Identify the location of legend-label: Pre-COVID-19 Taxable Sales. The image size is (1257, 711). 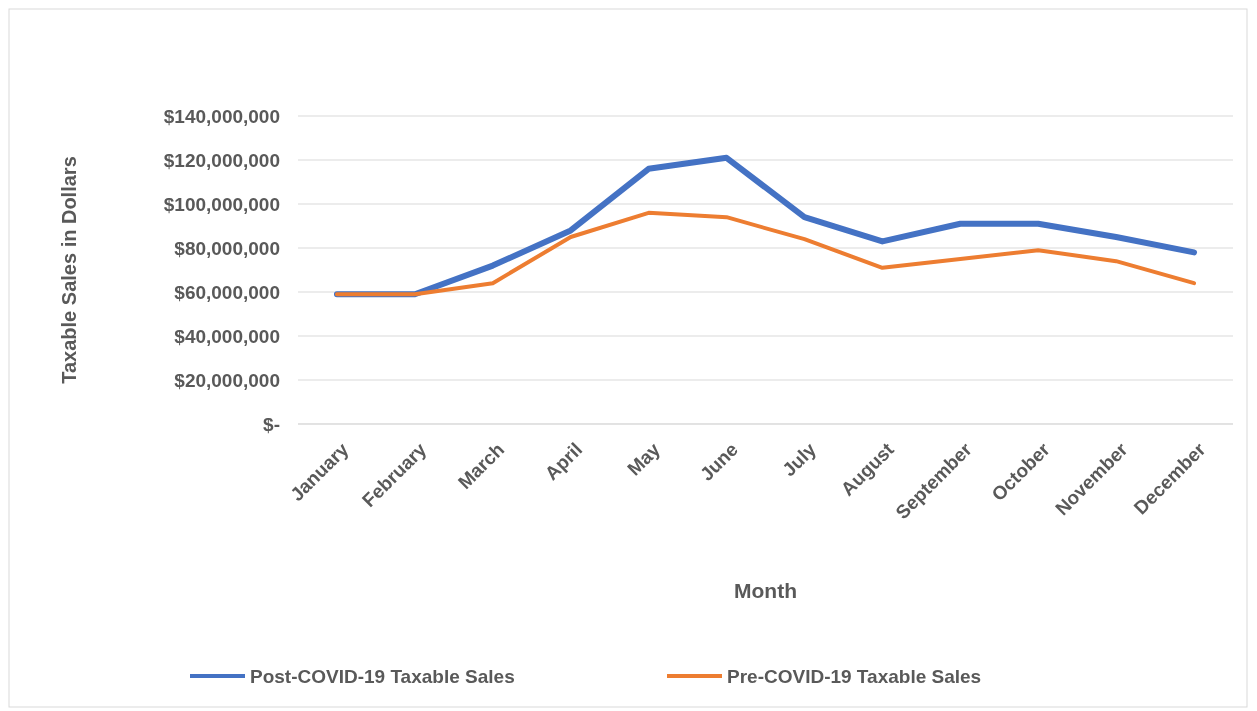
(854, 676).